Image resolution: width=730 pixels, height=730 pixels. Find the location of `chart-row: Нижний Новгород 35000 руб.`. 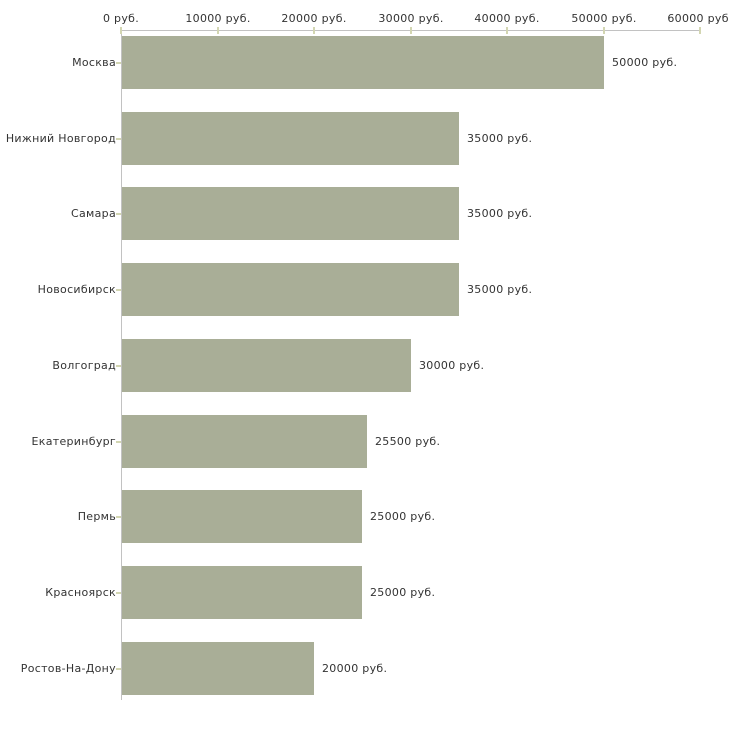

chart-row: Нижний Новгород 35000 руб. is located at coordinates (365, 138).